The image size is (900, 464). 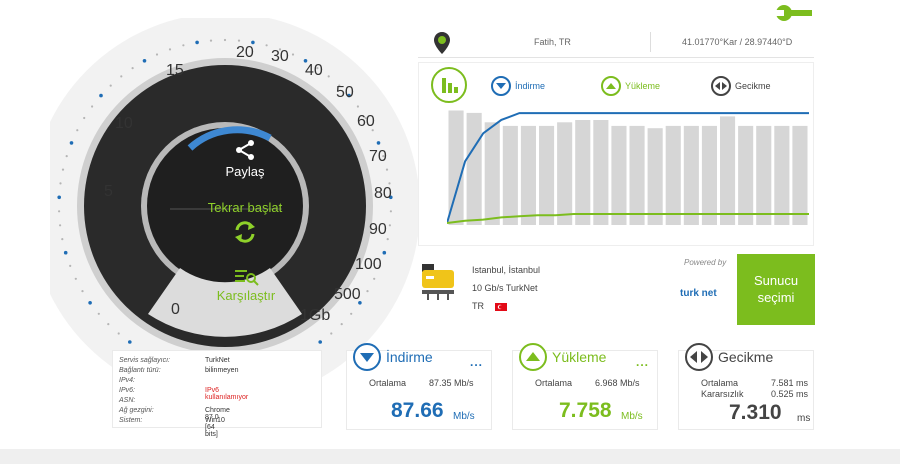 I want to click on compare-button: Karşılaştır, so click(x=246, y=288).